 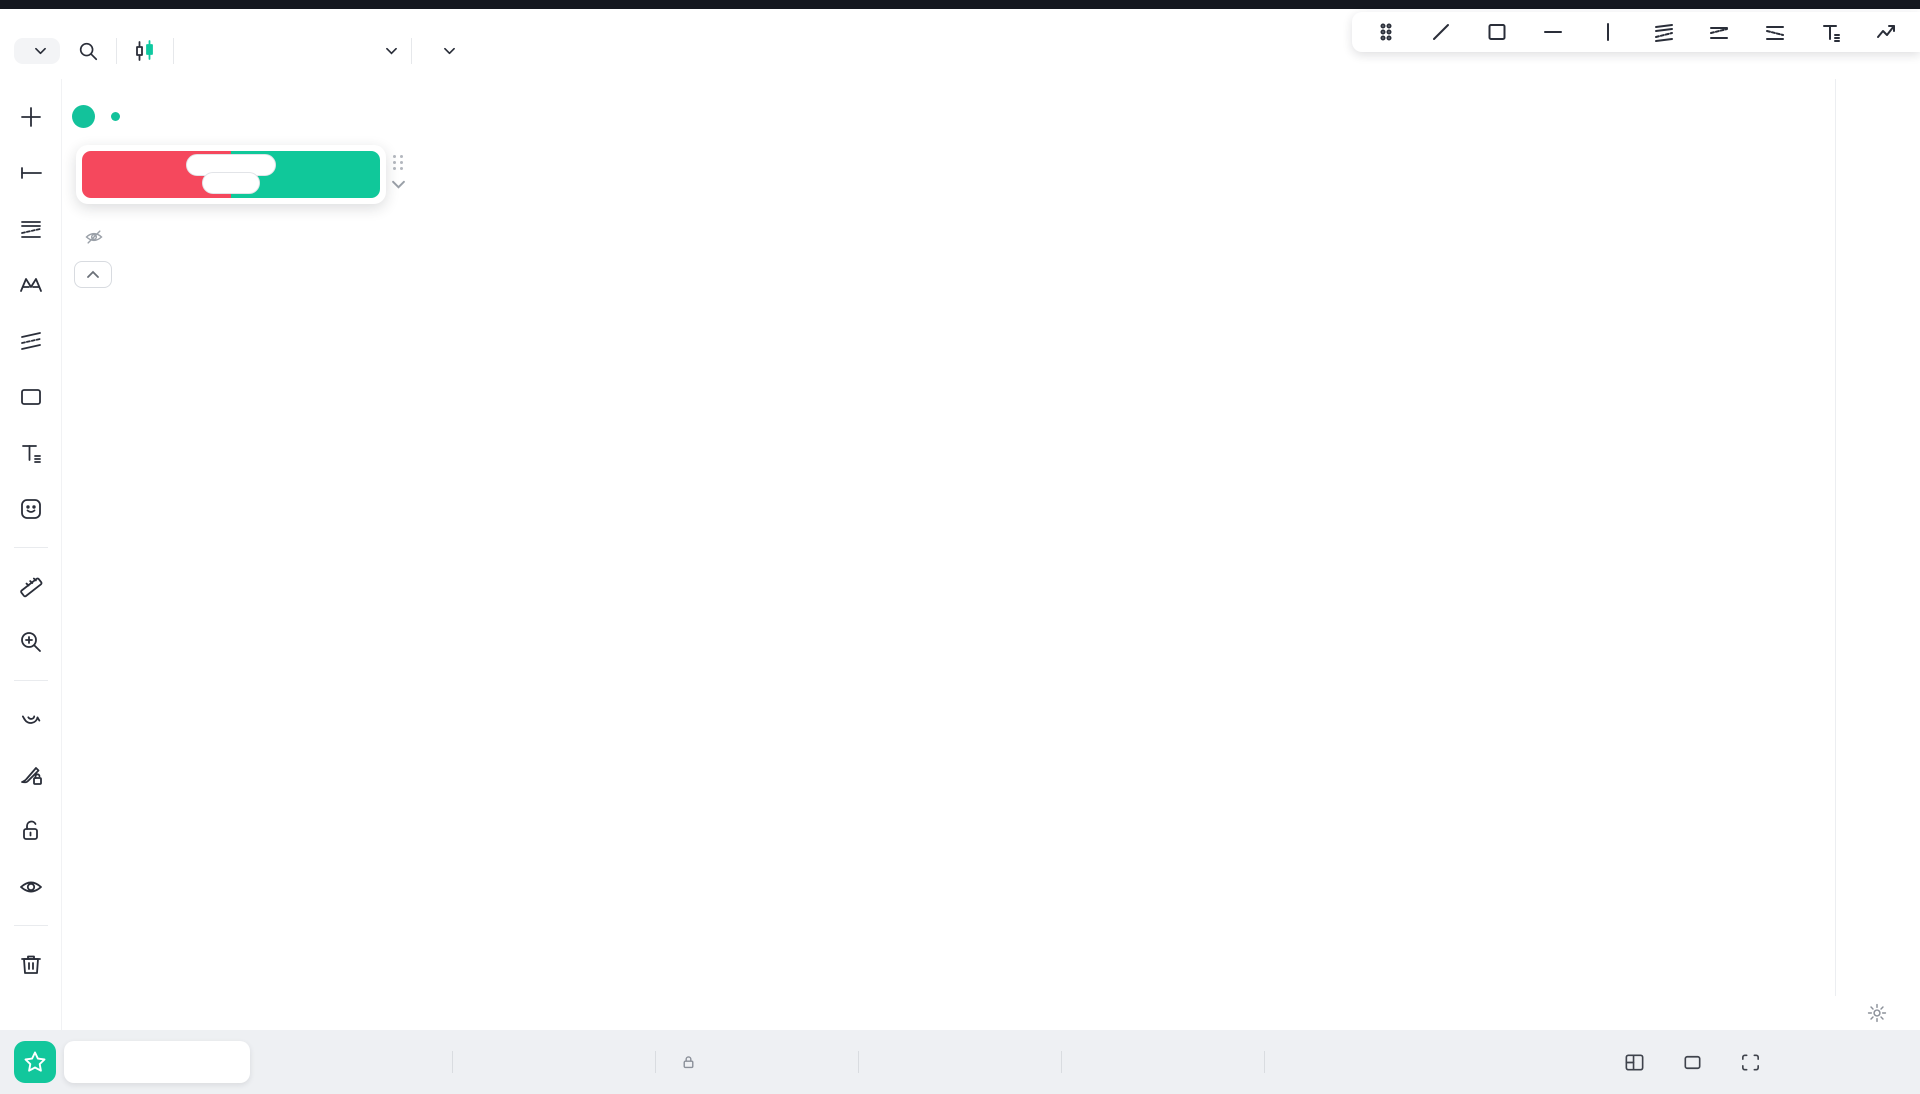 What do you see at coordinates (391, 51) in the screenshot?
I see `timeframe-expand-chevron-icon` at bounding box center [391, 51].